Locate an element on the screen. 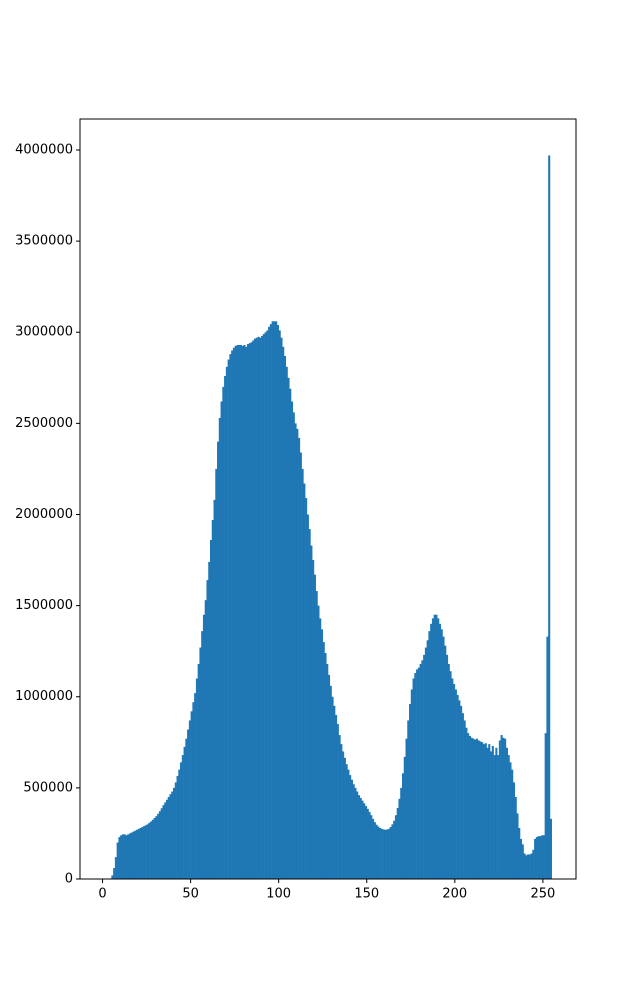  y-tick-label: 2500000 is located at coordinates (44, 423).